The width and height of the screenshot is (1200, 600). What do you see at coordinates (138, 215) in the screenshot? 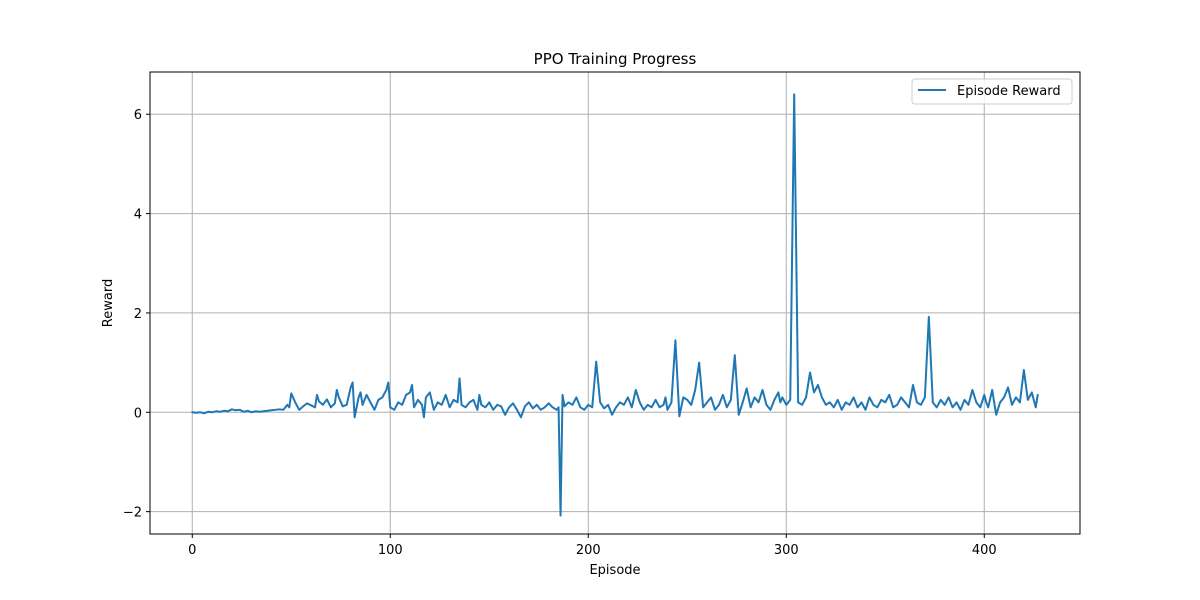
I see `y-tick-label: 4` at bounding box center [138, 215].